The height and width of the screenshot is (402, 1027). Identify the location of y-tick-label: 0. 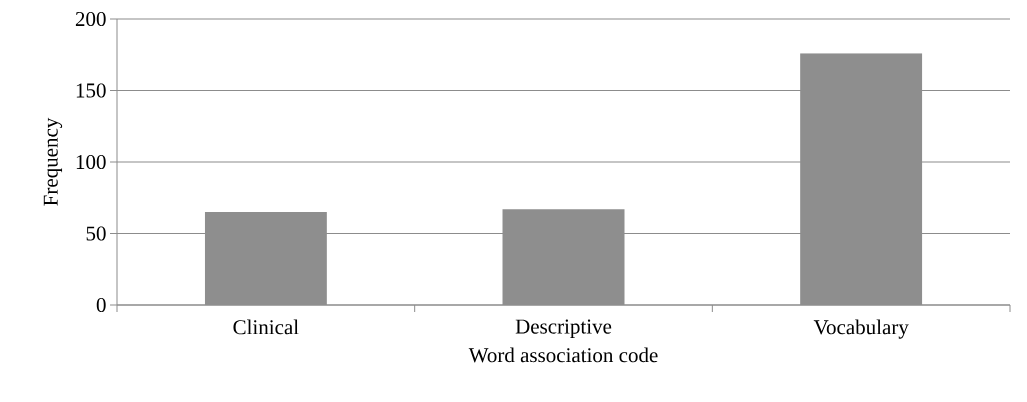
(101, 305).